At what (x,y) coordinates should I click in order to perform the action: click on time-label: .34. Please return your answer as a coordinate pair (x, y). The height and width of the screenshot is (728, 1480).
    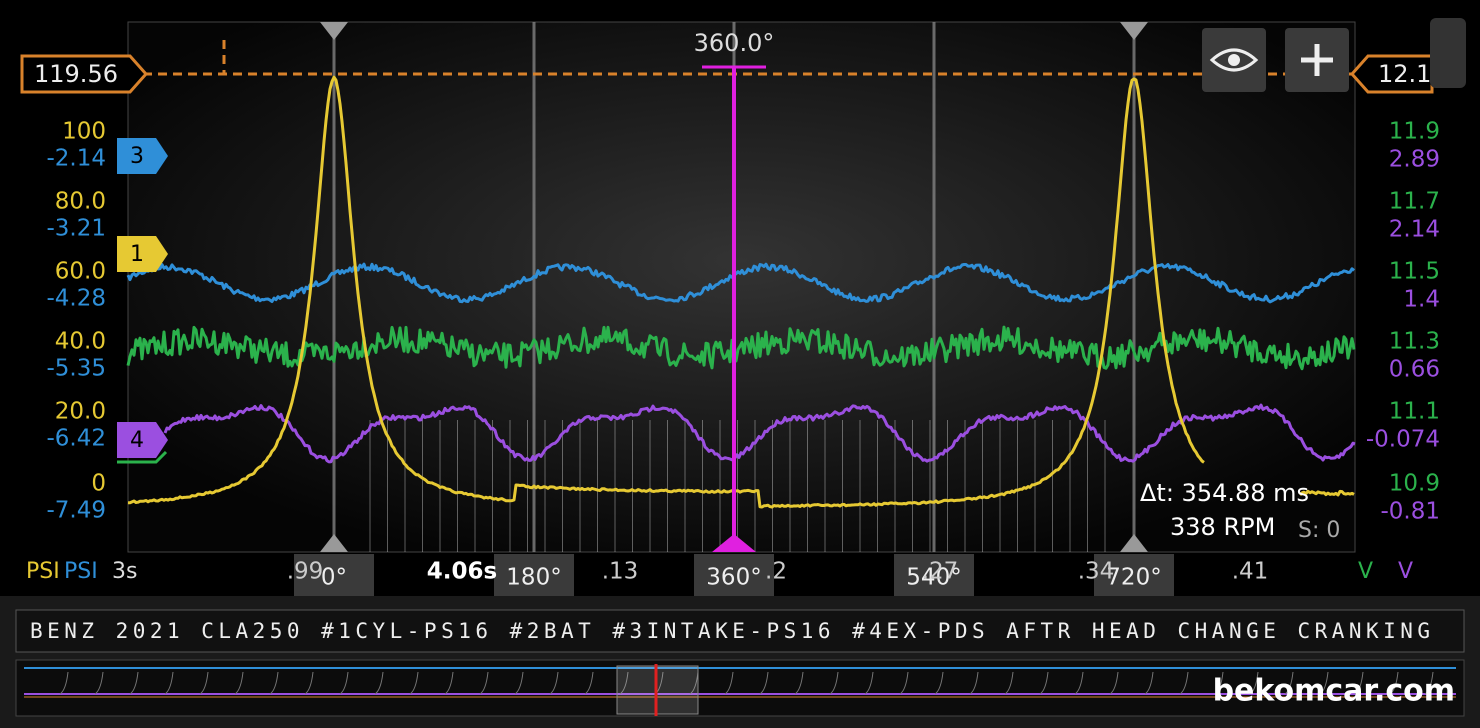
    Looking at the image, I should click on (1096, 572).